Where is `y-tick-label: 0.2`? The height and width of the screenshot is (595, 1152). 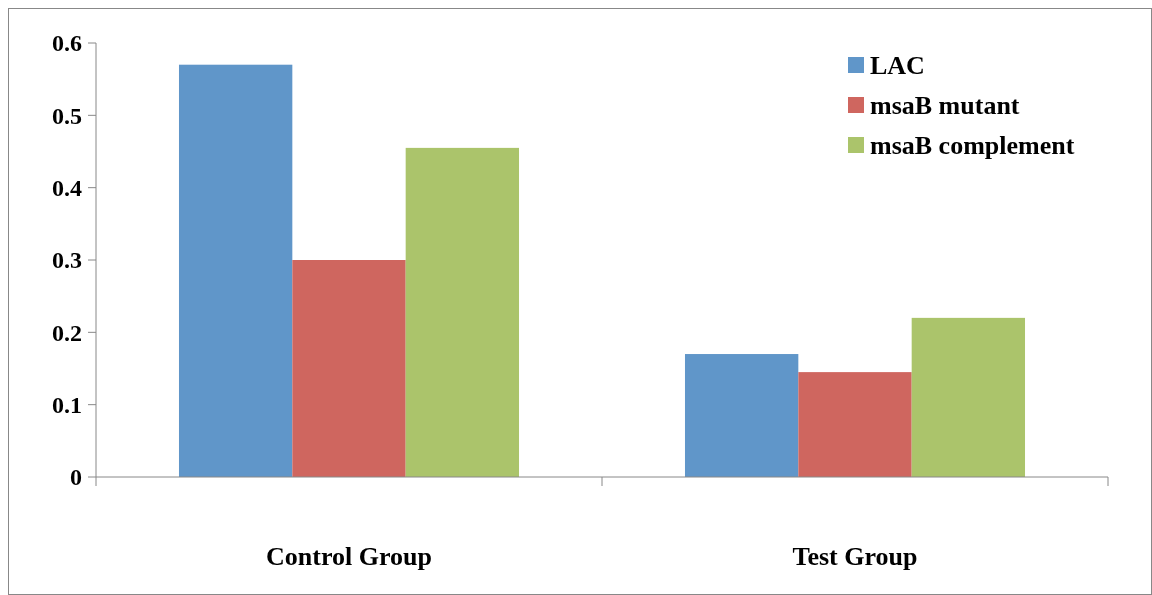
y-tick-label: 0.2 is located at coordinates (67, 332).